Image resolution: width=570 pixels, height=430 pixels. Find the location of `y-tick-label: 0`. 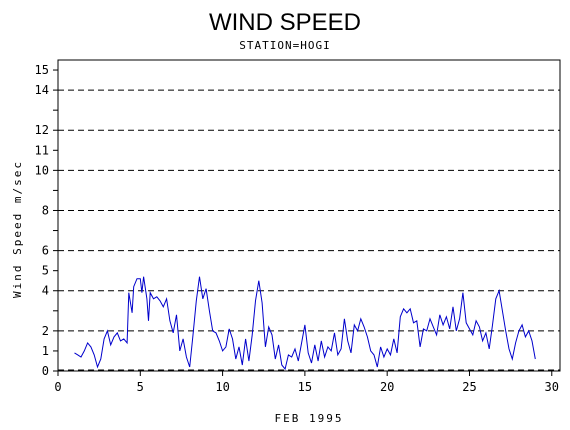

y-tick-label: 0 is located at coordinates (45, 371).